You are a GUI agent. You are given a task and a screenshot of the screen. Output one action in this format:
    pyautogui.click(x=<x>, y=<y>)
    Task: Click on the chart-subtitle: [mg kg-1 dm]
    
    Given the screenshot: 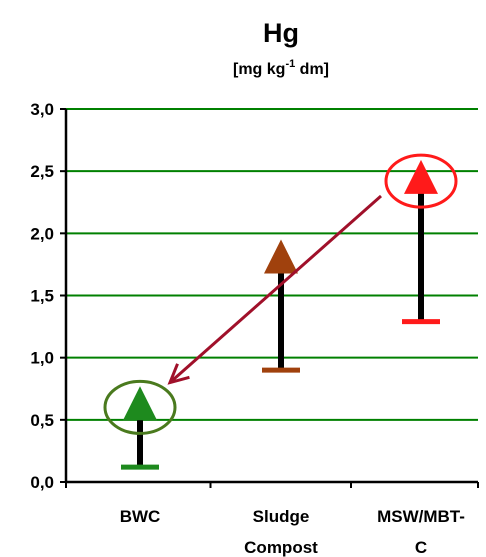 What is the action you would take?
    pyautogui.click(x=281, y=68)
    